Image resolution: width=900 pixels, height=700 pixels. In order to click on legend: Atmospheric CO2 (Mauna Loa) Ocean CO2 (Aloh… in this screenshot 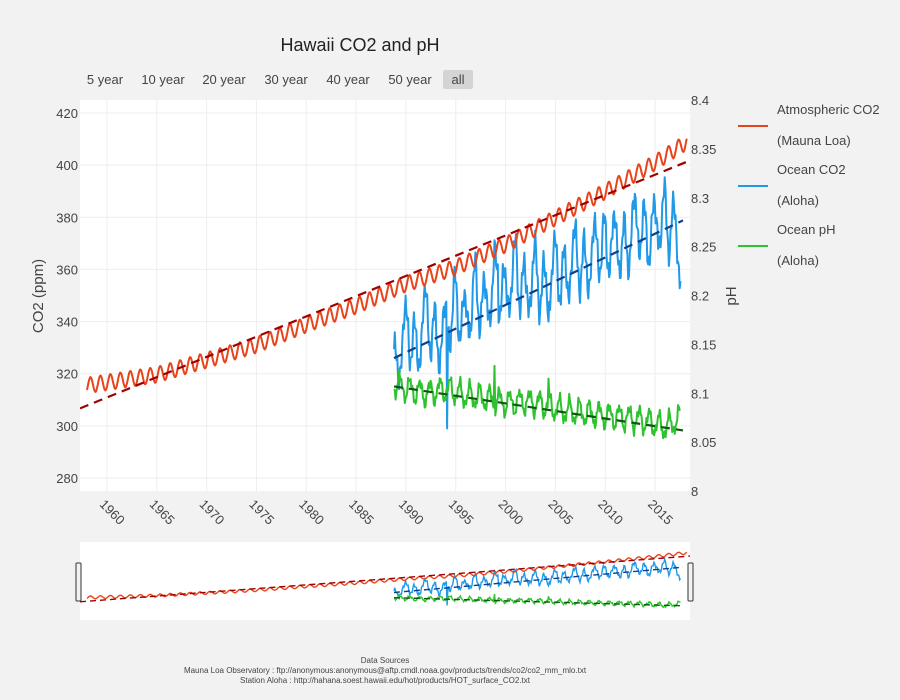, I will do `click(809, 185)`.